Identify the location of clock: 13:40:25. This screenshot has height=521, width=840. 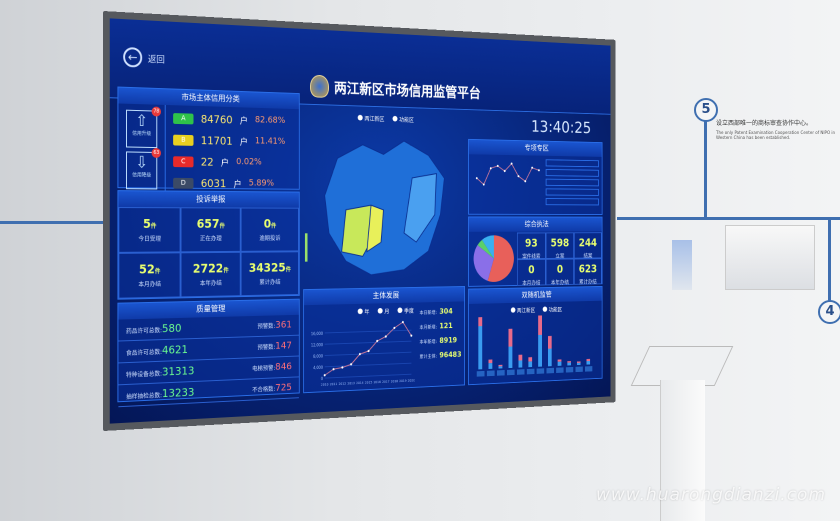
(561, 127).